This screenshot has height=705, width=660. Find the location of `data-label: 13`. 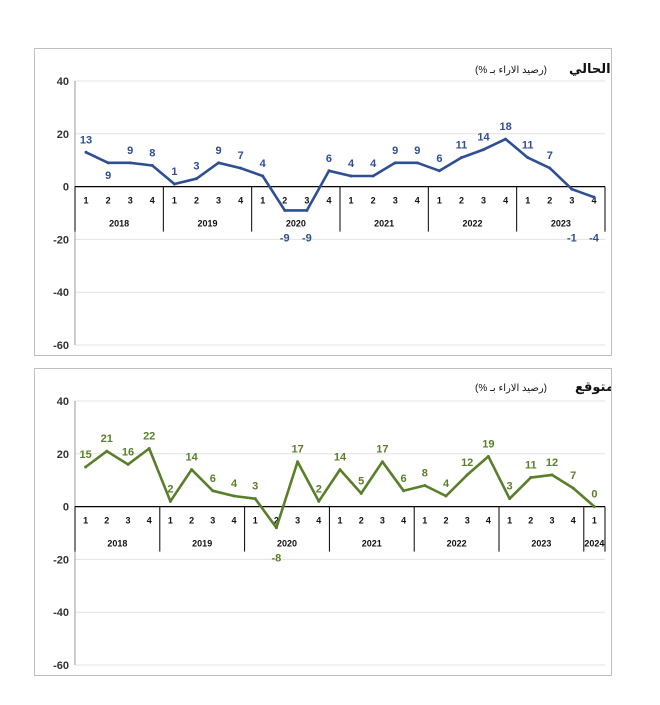

data-label: 13 is located at coordinates (86, 140).